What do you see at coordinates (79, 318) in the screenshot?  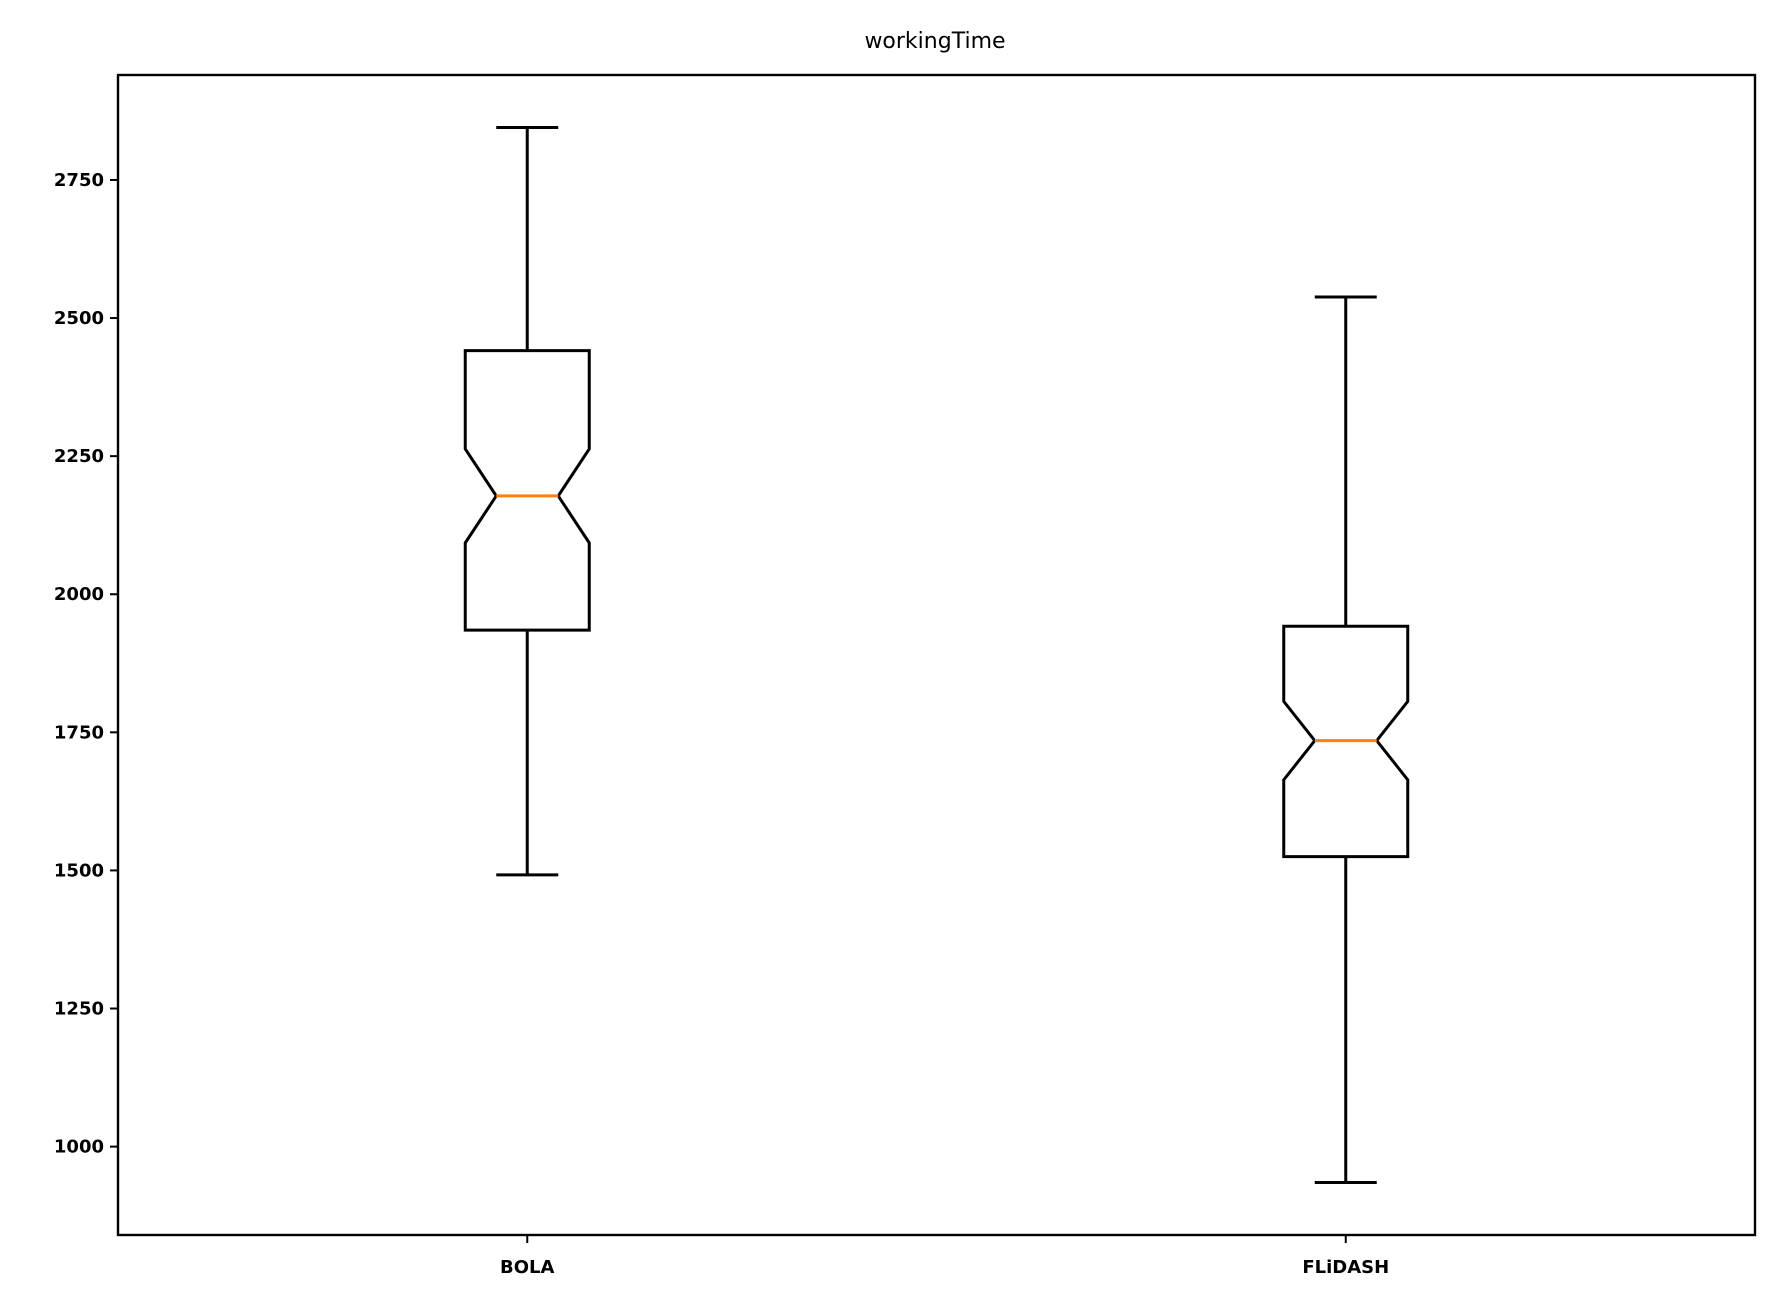 I see `y-tick-label: 2500` at bounding box center [79, 318].